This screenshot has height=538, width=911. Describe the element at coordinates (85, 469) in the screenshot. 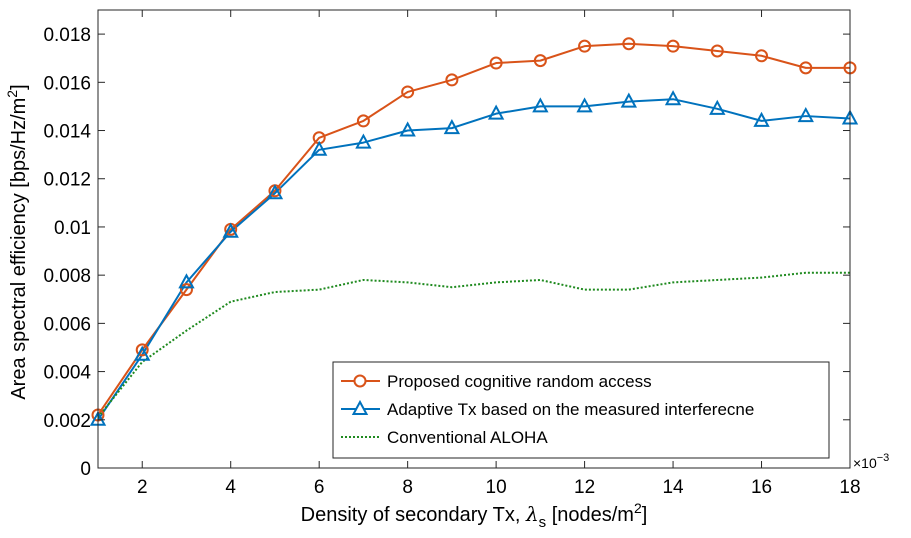

I see `y-tick-label: 0` at that location.